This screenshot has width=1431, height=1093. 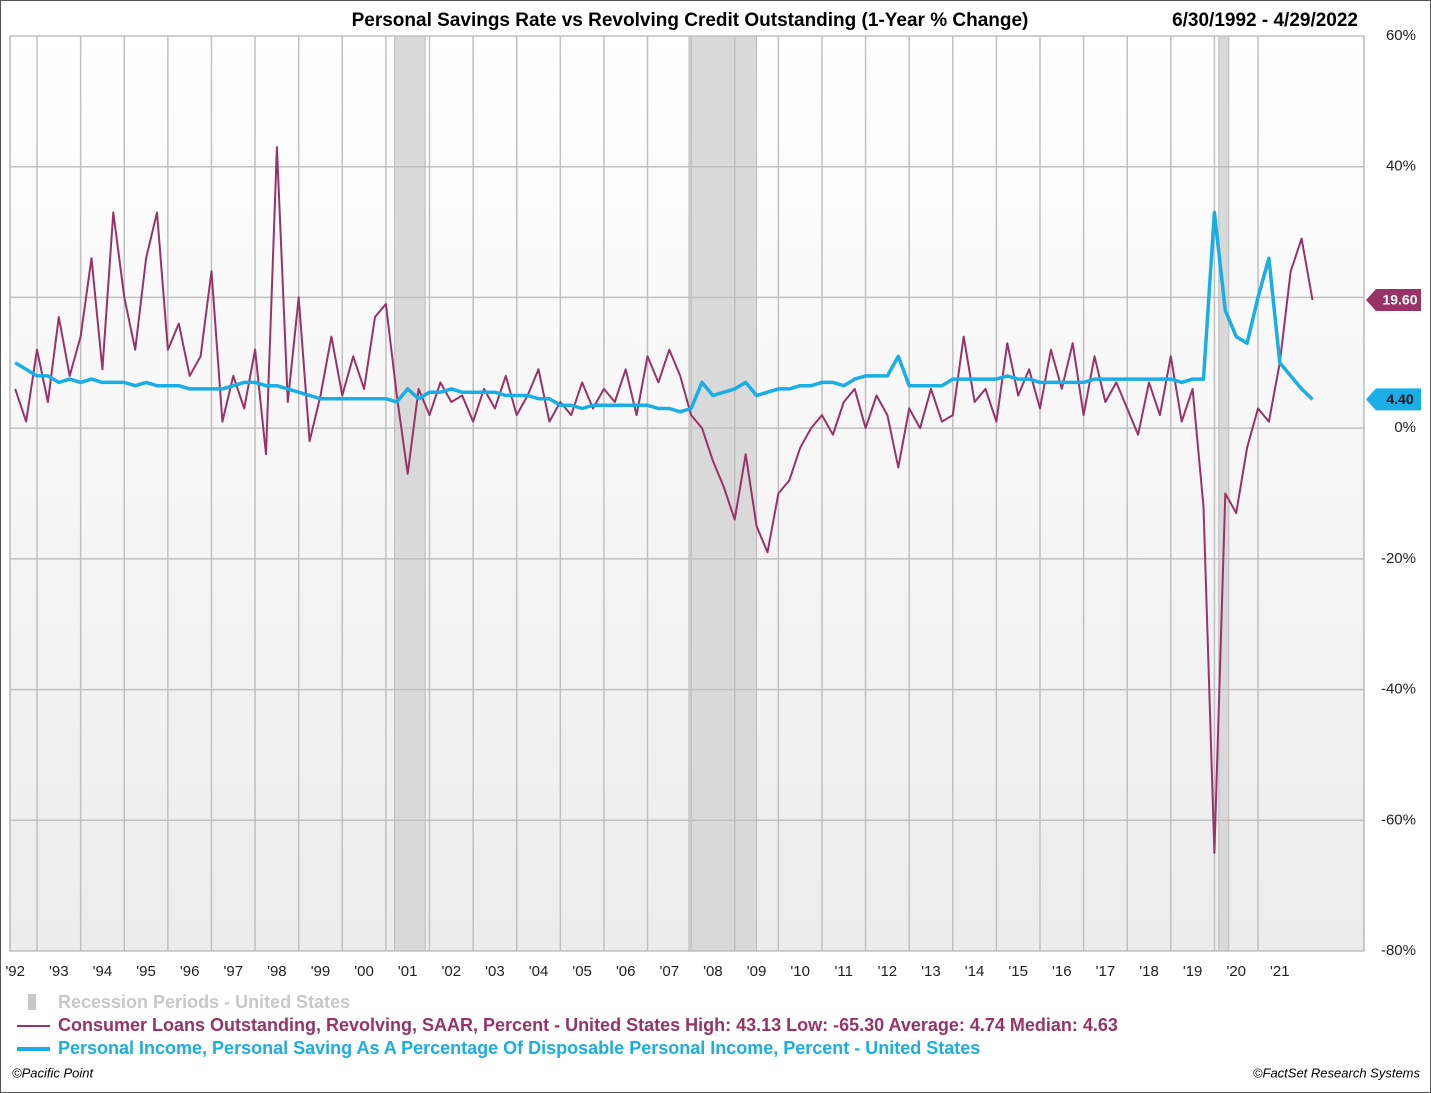 What do you see at coordinates (626, 971) in the screenshot?
I see `x-tick-label: '06` at bounding box center [626, 971].